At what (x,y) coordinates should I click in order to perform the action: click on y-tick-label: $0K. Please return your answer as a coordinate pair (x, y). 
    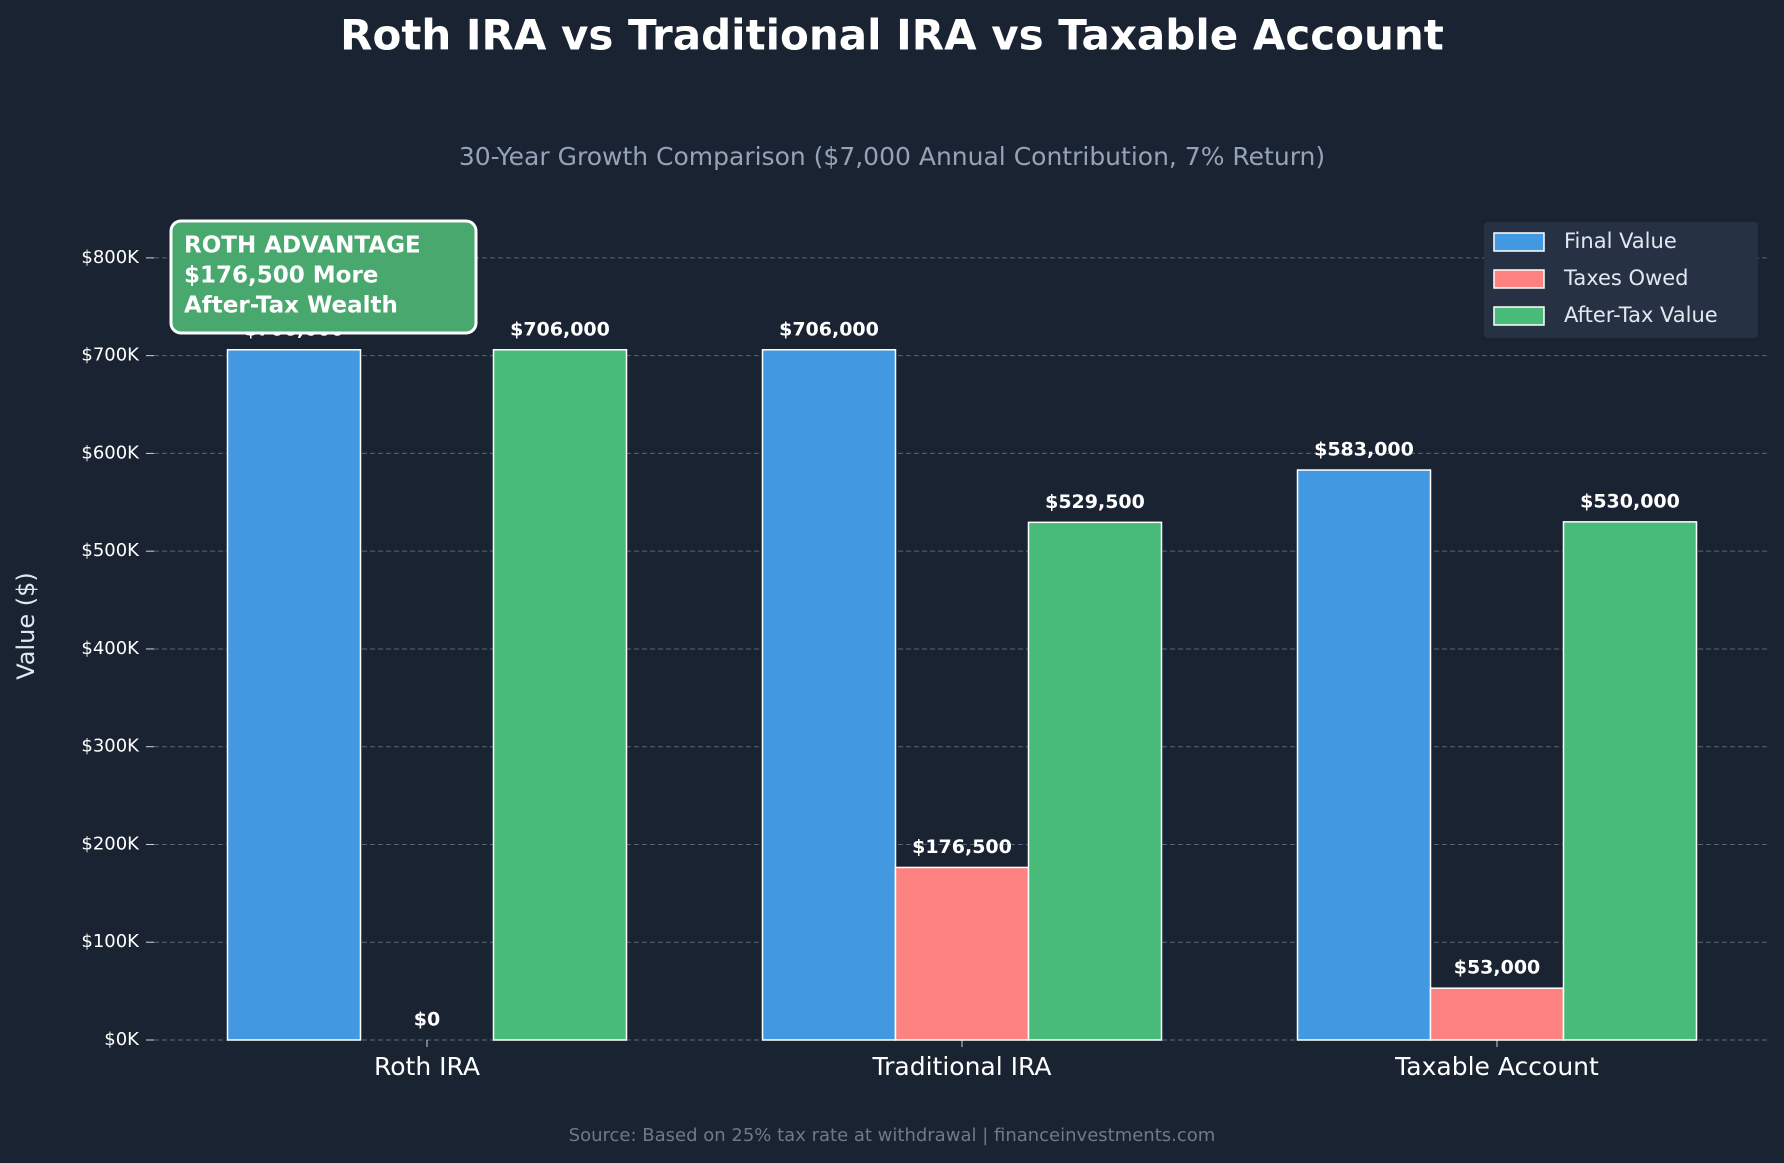
    Looking at the image, I should click on (122, 1039).